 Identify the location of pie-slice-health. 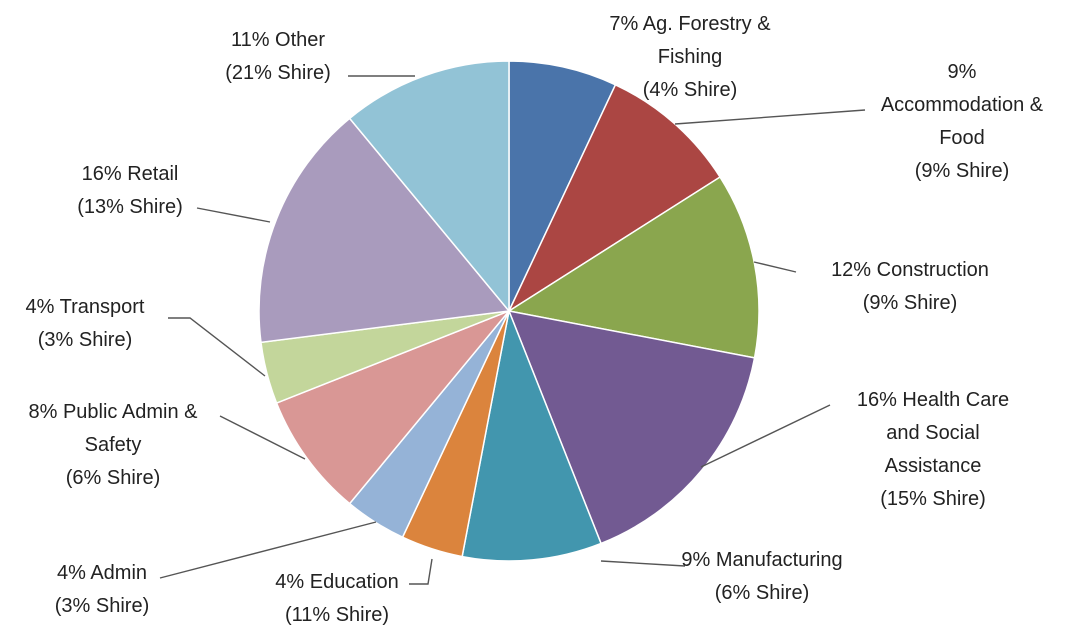
(631, 427).